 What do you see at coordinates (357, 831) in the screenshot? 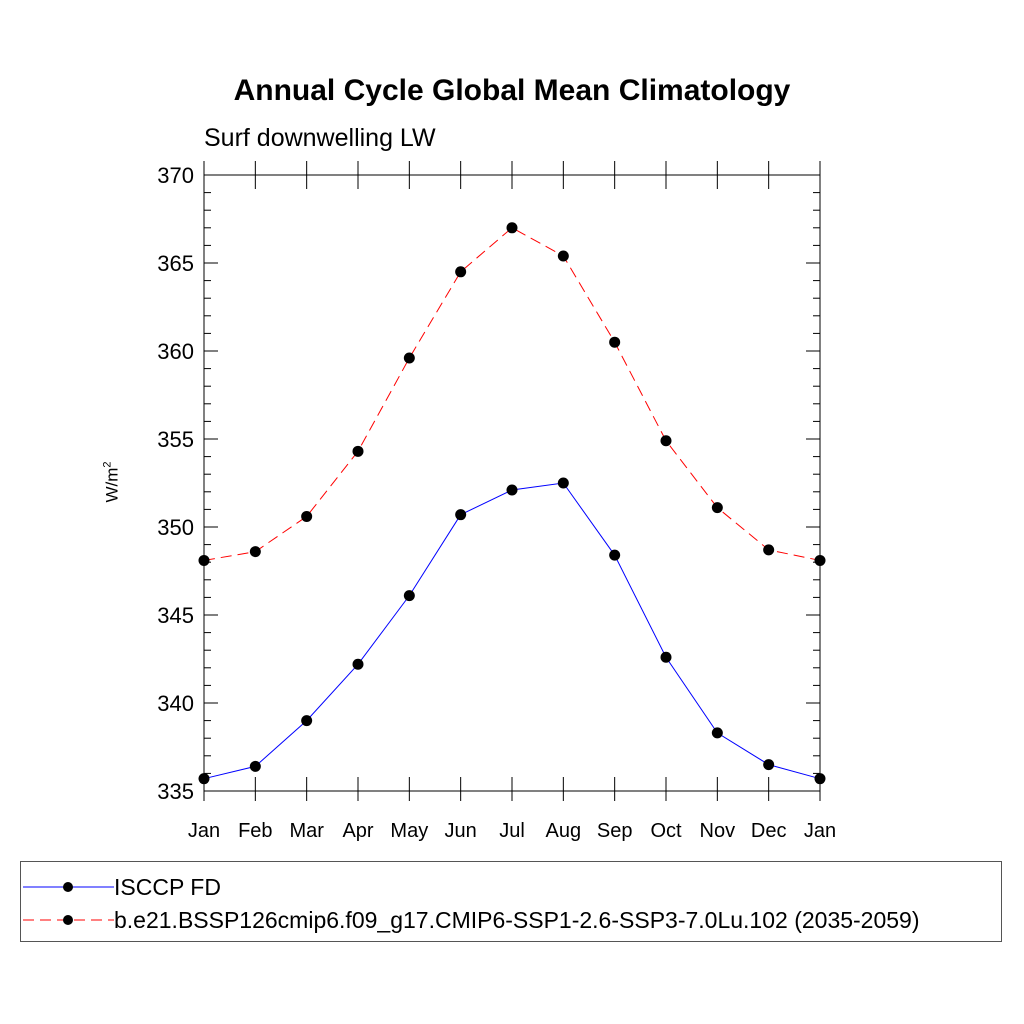
I see `x-tick-label: Apr` at bounding box center [357, 831].